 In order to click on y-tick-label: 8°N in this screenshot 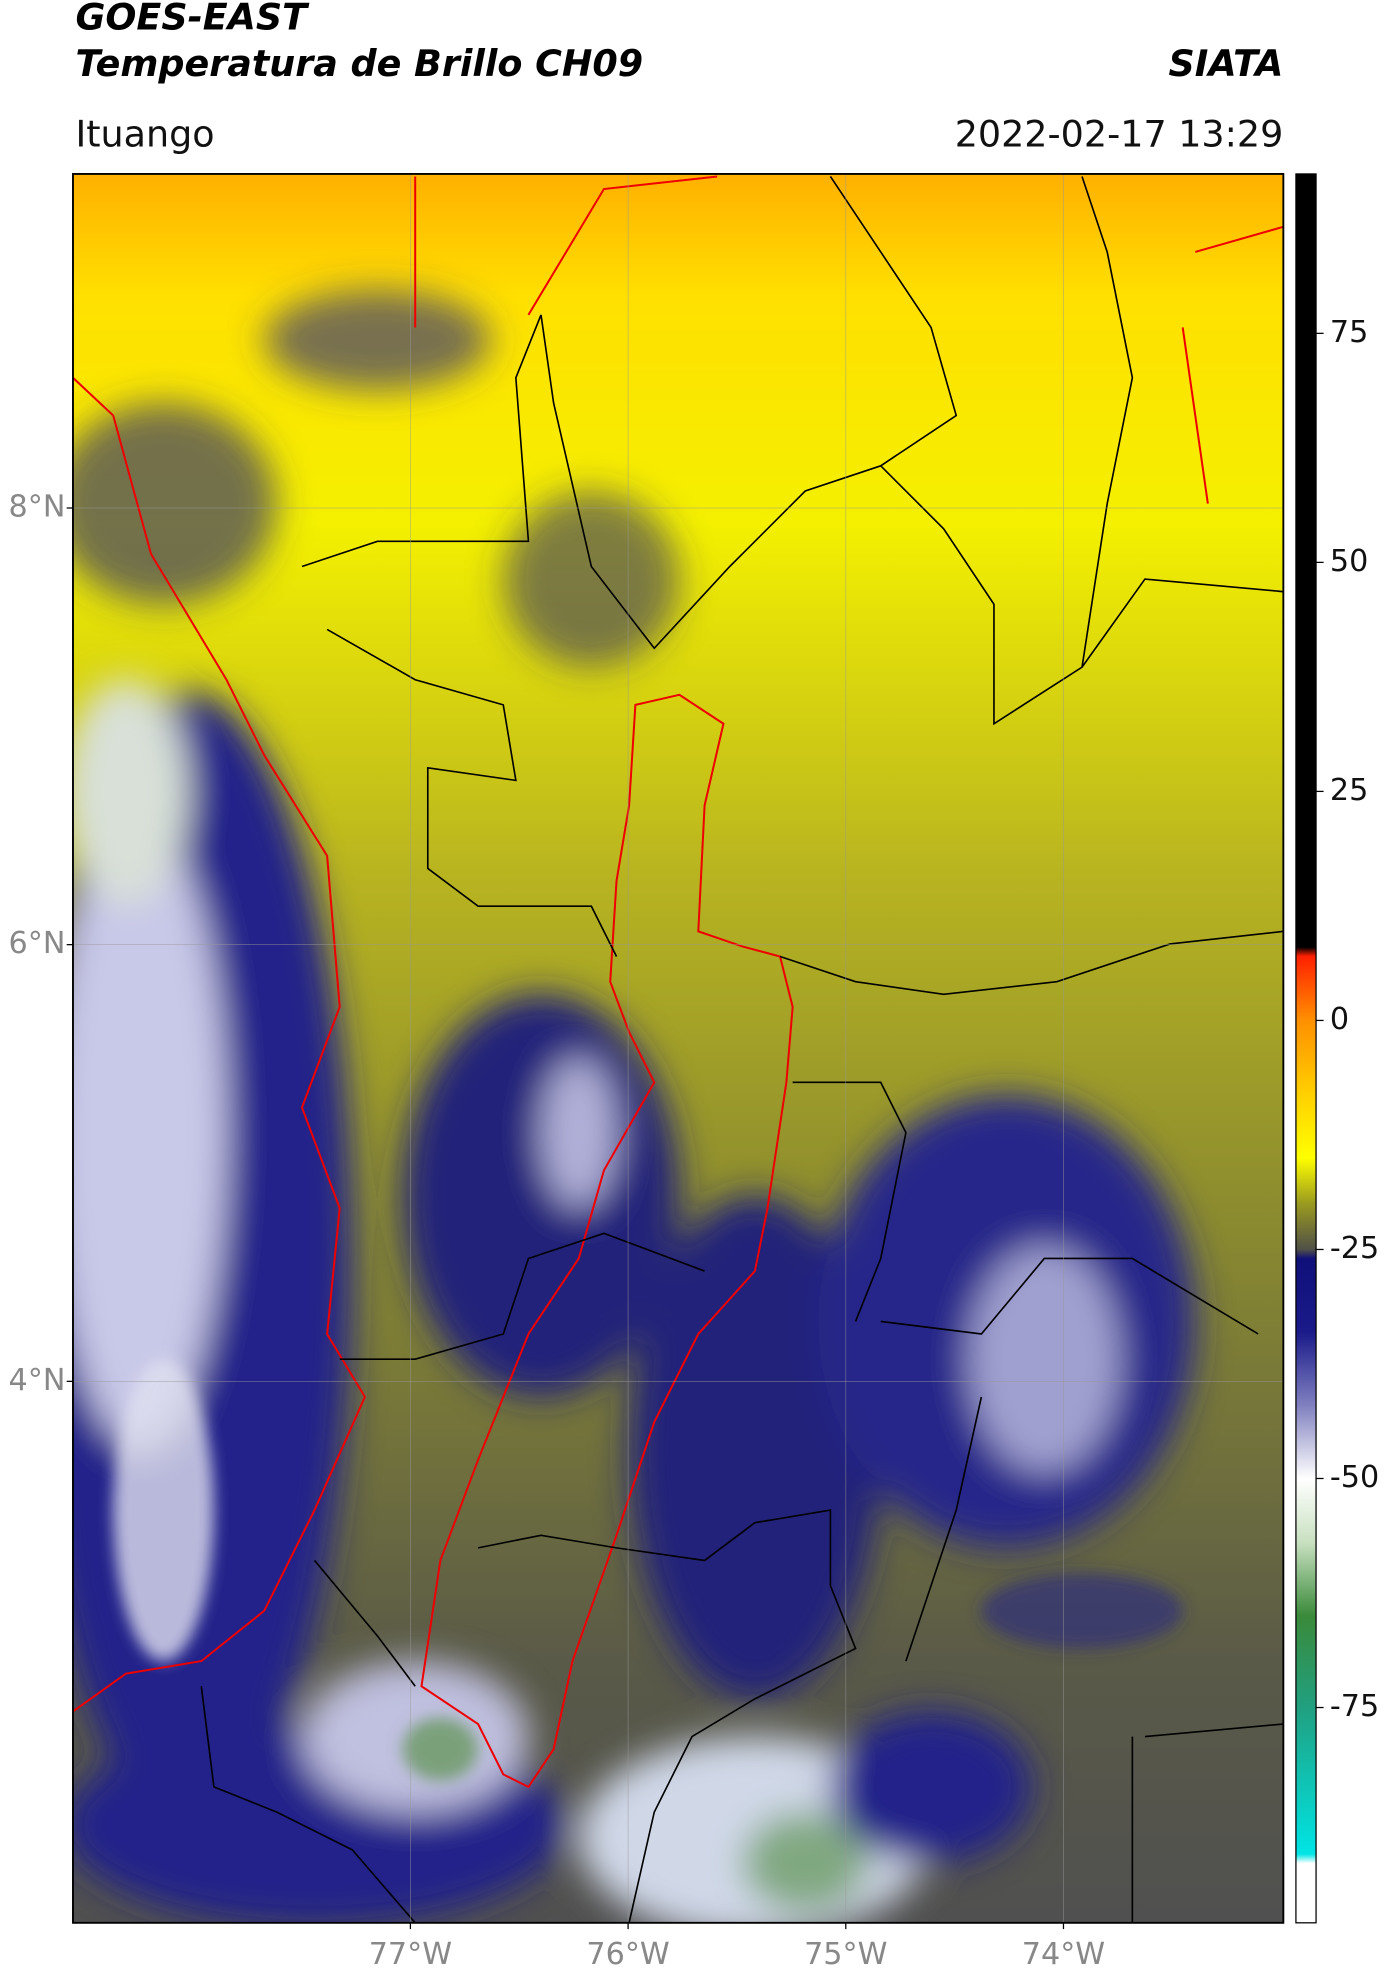, I will do `click(37, 506)`.